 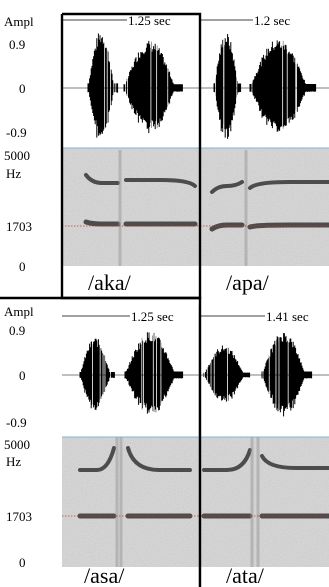 What do you see at coordinates (252, 502) in the screenshot?
I see `burst-ata` at bounding box center [252, 502].